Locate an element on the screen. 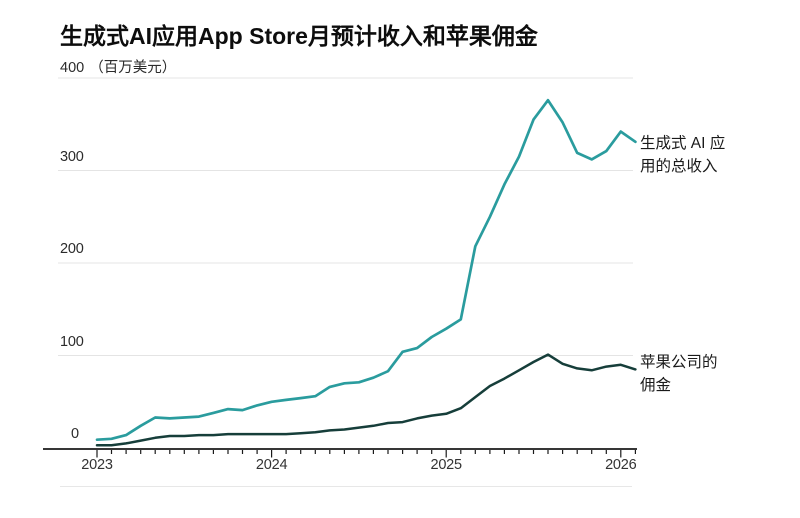 This screenshot has width=800, height=518. y-axis-label-0: 0 is located at coordinates (75, 434).